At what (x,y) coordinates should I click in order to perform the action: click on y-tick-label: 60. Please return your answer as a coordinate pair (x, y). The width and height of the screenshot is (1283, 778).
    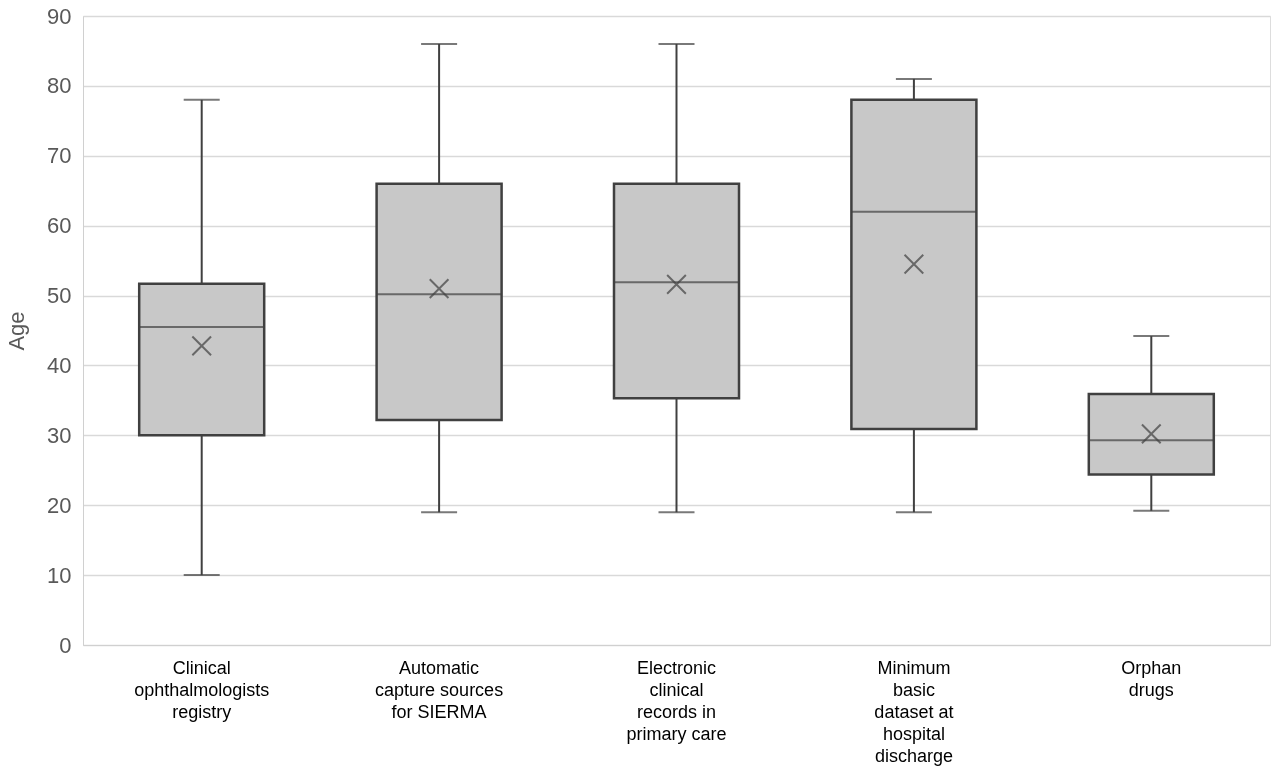
    Looking at the image, I should click on (59, 226).